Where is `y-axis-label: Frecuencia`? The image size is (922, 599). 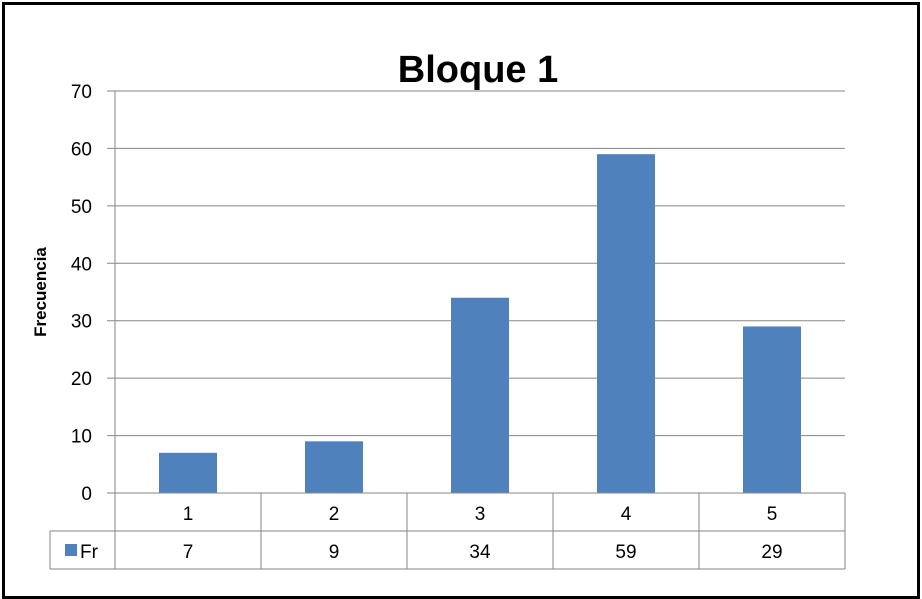 y-axis-label: Frecuencia is located at coordinates (40, 292).